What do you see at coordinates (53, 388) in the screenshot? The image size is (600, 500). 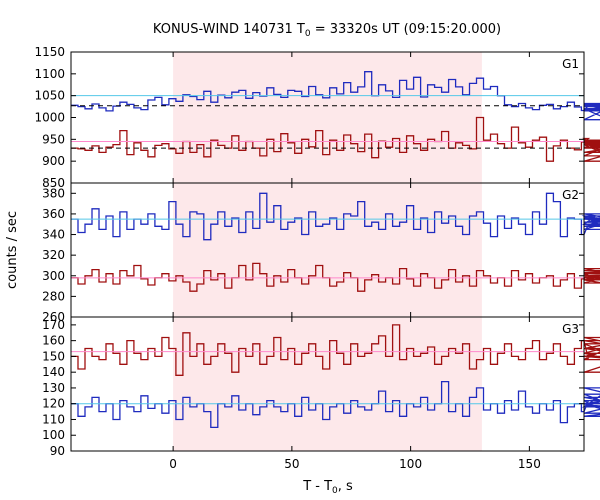 I see `y-tick-label: 130` at bounding box center [53, 388].